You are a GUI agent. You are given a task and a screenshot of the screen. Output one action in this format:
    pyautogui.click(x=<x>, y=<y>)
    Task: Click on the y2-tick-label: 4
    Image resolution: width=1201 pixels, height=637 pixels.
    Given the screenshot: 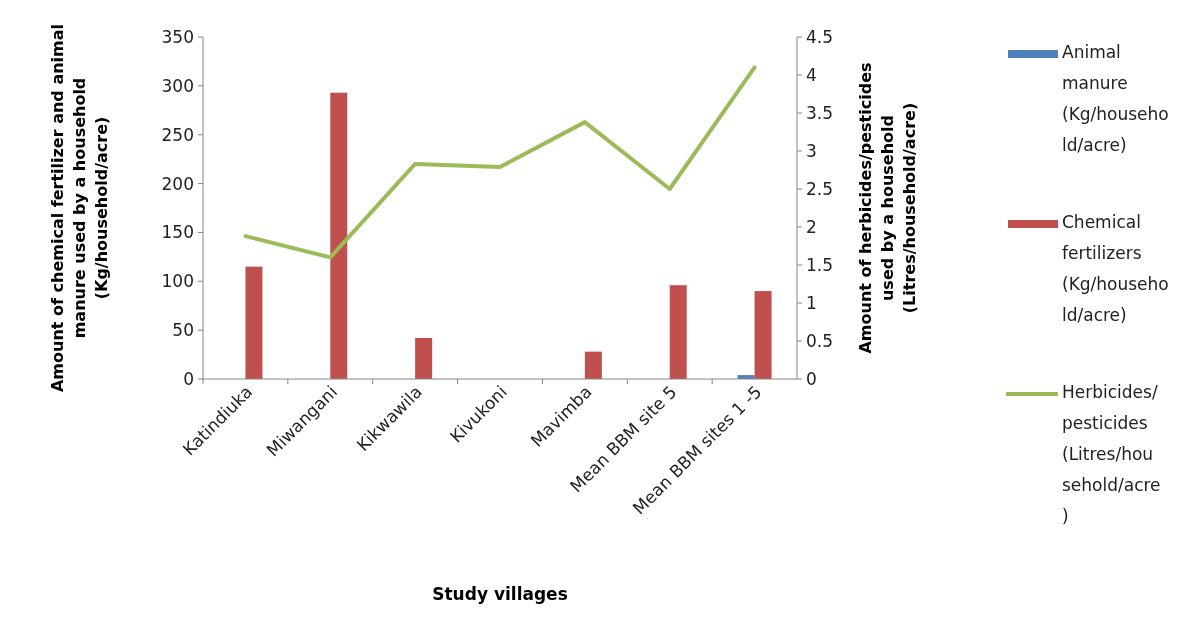 What is the action you would take?
    pyautogui.click(x=811, y=74)
    